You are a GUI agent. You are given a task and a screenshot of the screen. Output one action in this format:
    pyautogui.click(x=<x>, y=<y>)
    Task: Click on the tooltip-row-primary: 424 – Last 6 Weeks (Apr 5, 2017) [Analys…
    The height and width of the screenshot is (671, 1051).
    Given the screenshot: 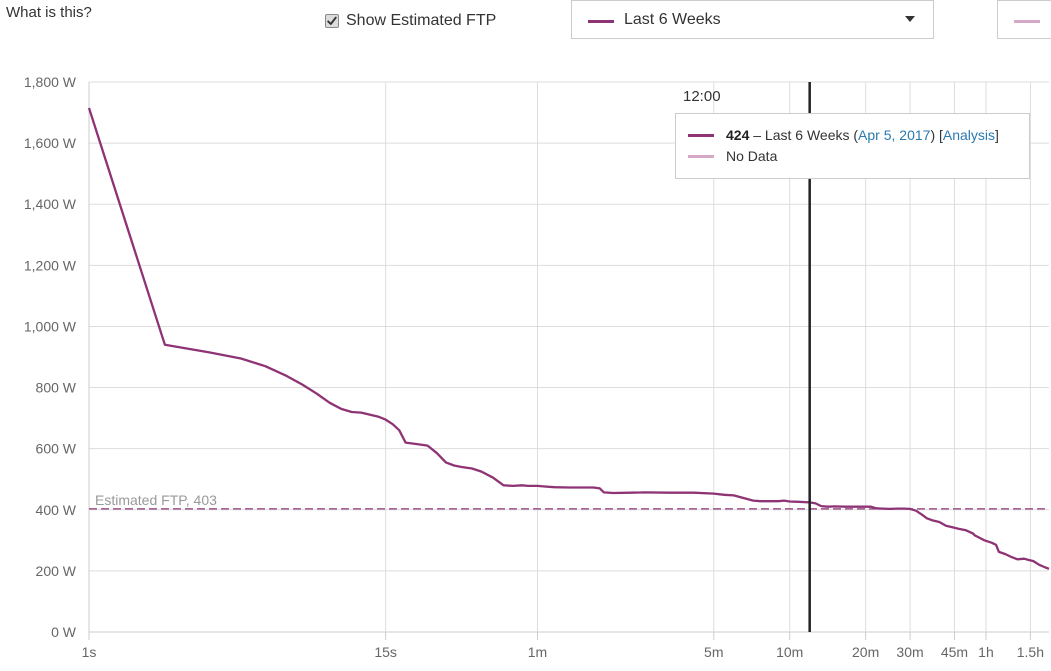 What is the action you would take?
    pyautogui.click(x=843, y=135)
    